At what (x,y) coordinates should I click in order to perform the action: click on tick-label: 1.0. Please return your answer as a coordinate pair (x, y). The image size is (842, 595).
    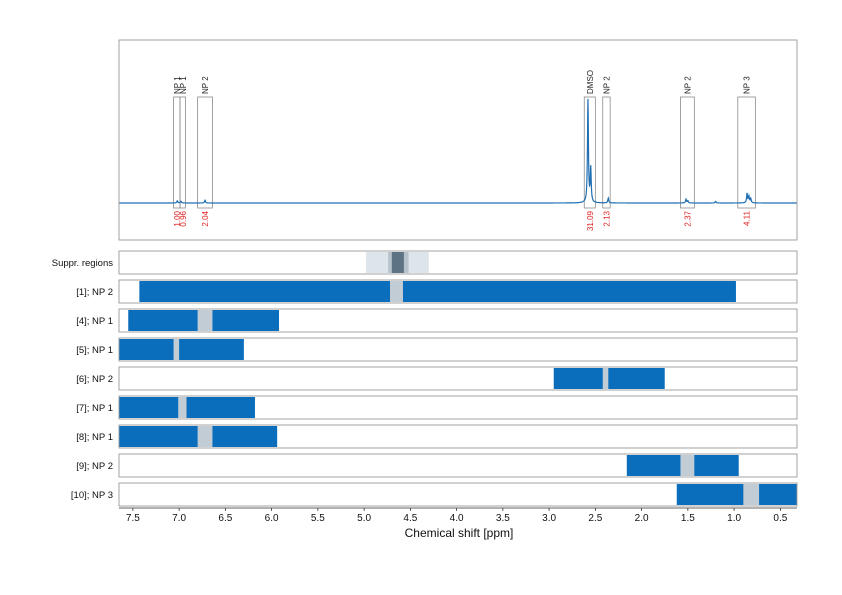
    Looking at the image, I should click on (734, 518).